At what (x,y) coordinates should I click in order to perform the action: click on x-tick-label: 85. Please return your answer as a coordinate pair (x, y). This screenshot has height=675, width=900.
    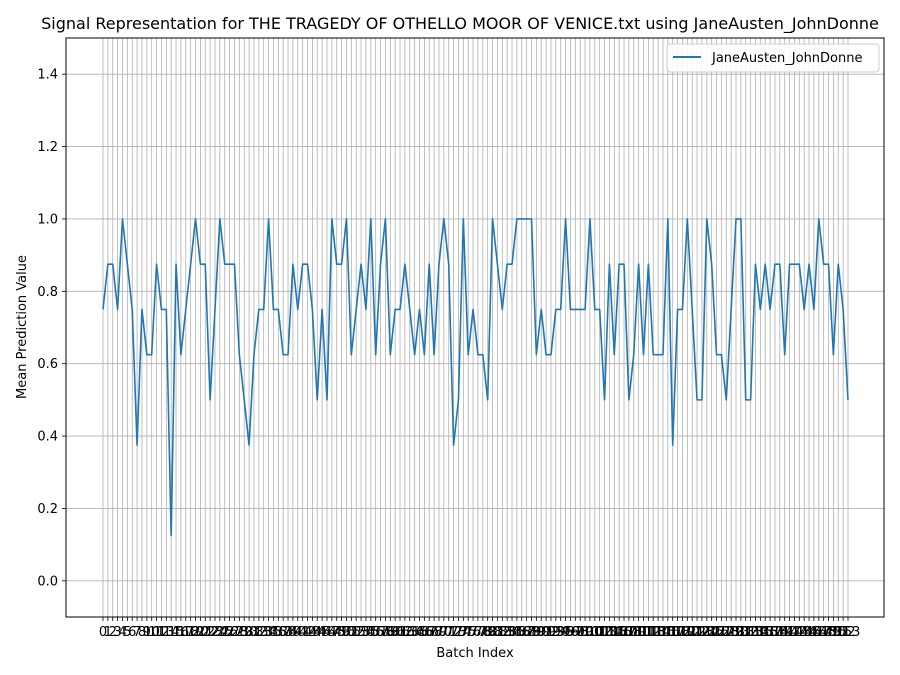
    Looking at the image, I should click on (517, 632).